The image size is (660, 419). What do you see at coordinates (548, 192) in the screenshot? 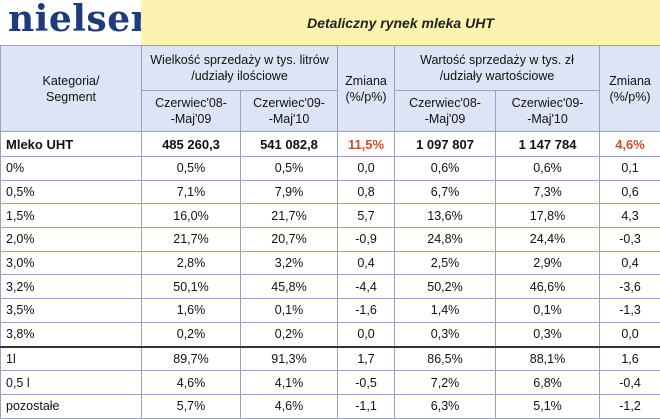
I see `row-cell-val2: 7,3%` at bounding box center [548, 192].